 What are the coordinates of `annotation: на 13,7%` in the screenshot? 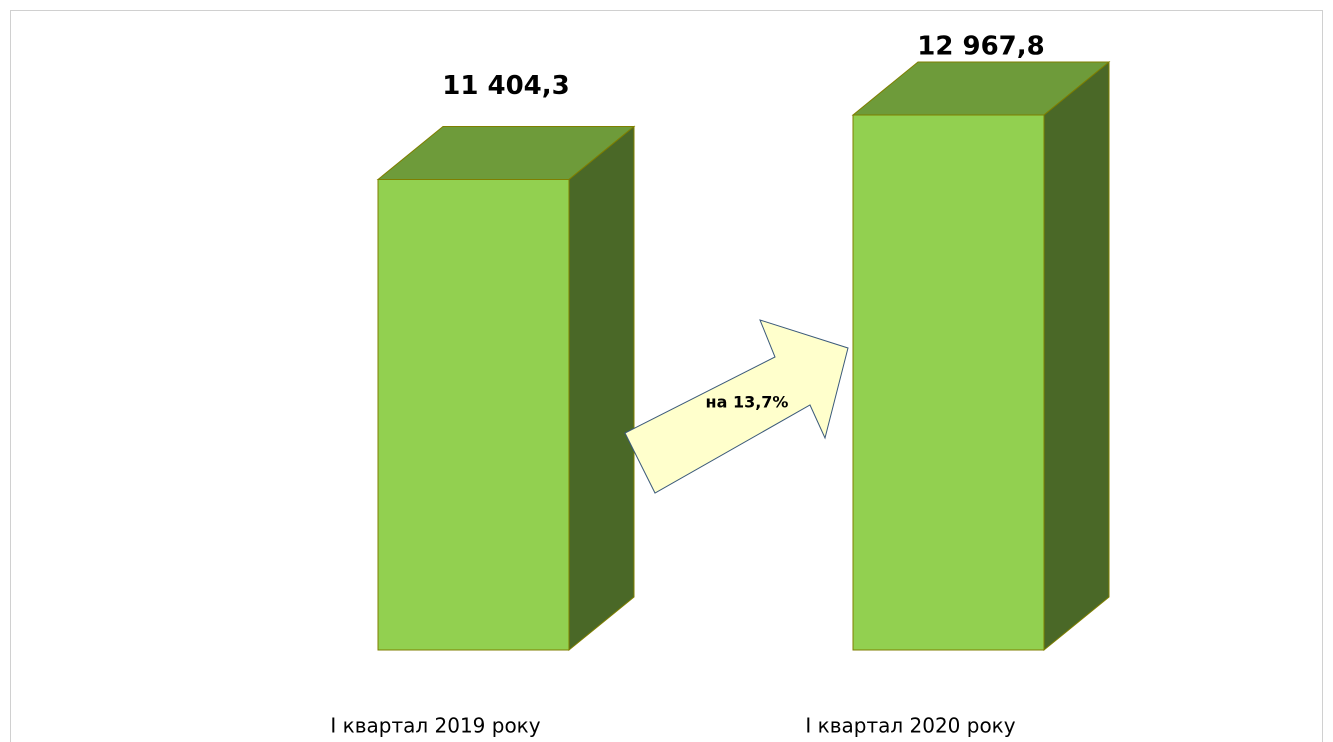 It's located at (747, 402).